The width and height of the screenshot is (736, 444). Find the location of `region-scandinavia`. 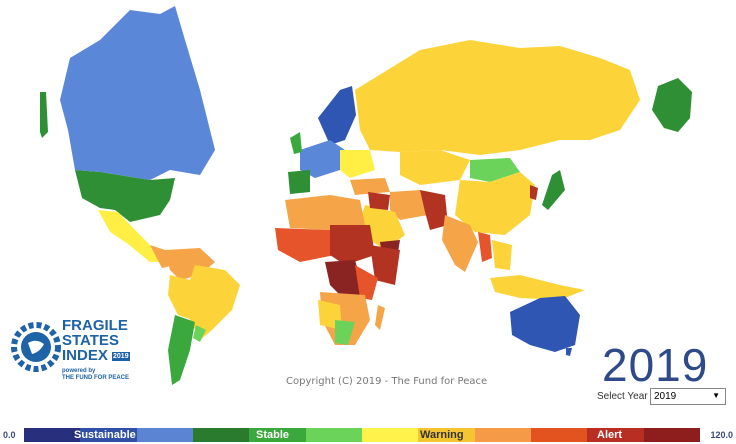

region-scandinavia is located at coordinates (337, 115).